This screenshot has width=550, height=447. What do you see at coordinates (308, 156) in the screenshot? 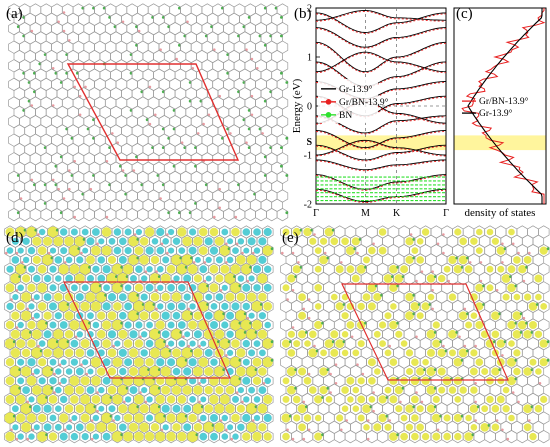
I see `y-tick-label: -1` at bounding box center [308, 156].